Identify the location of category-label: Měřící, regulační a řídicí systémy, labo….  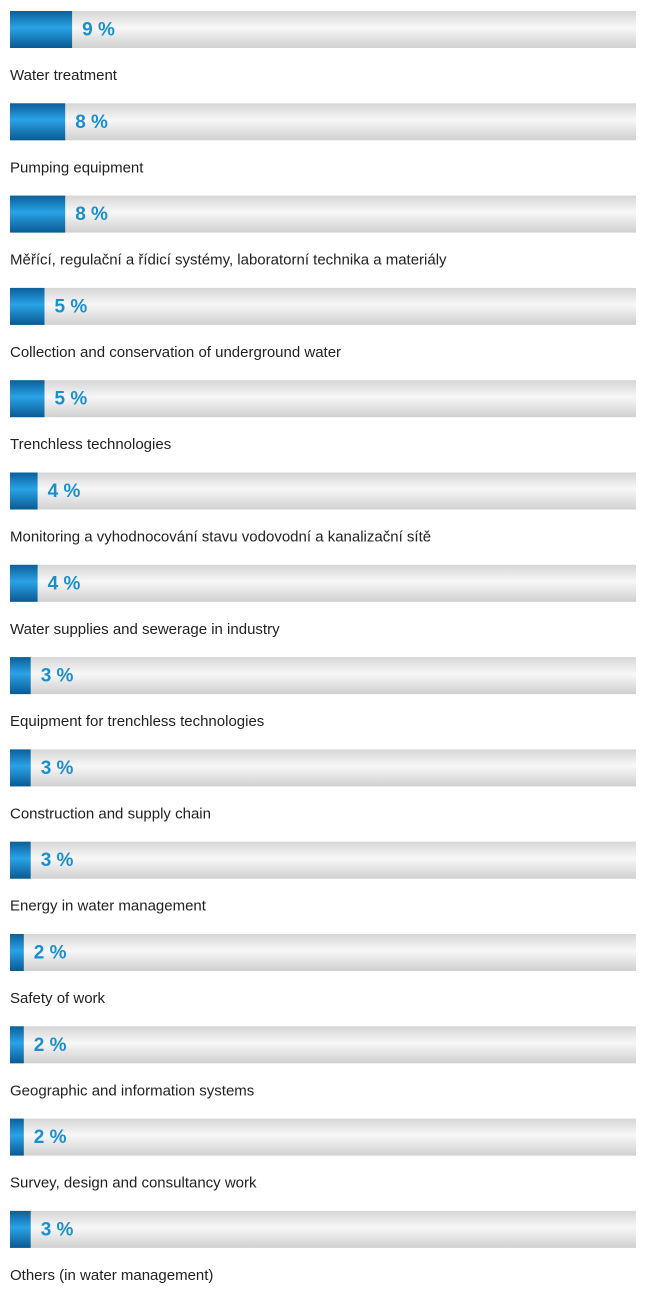
(228, 260).